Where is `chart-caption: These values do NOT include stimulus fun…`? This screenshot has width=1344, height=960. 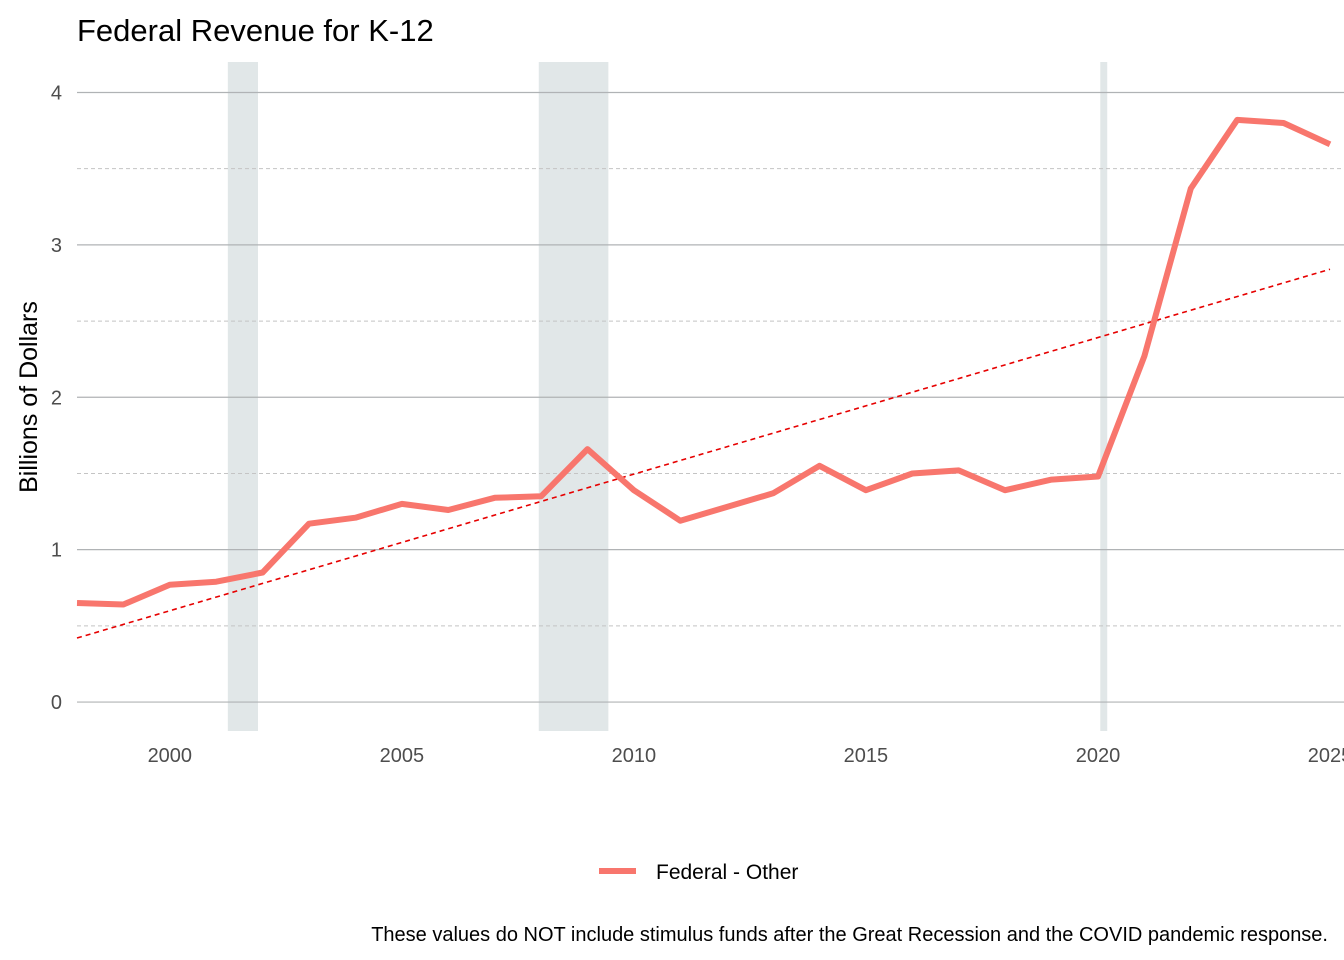 chart-caption: These values do NOT include stimulus fun… is located at coordinates (849, 935).